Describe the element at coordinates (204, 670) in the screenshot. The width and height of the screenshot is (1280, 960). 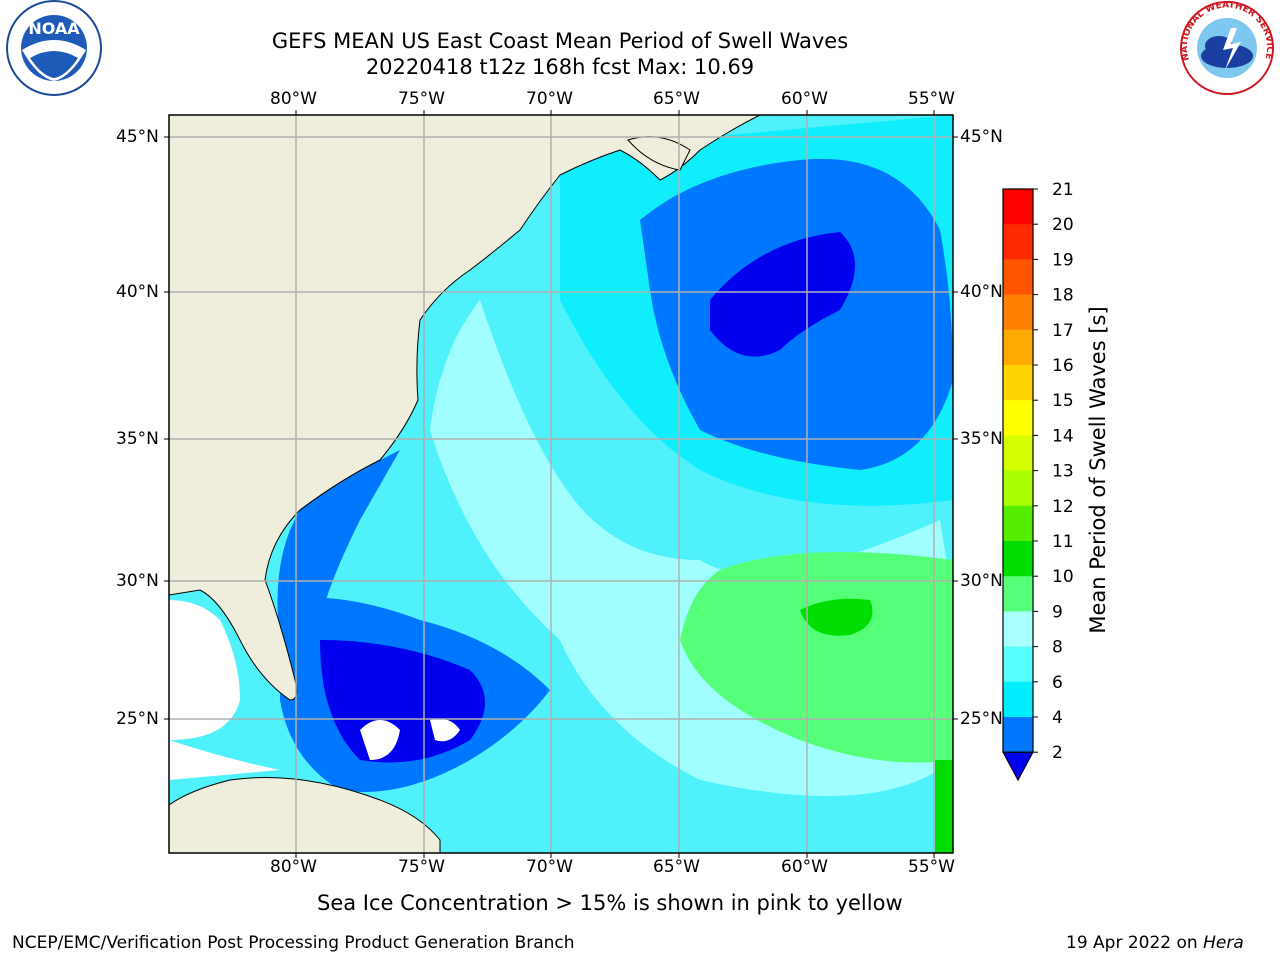
I see `nodata-gulf` at that location.